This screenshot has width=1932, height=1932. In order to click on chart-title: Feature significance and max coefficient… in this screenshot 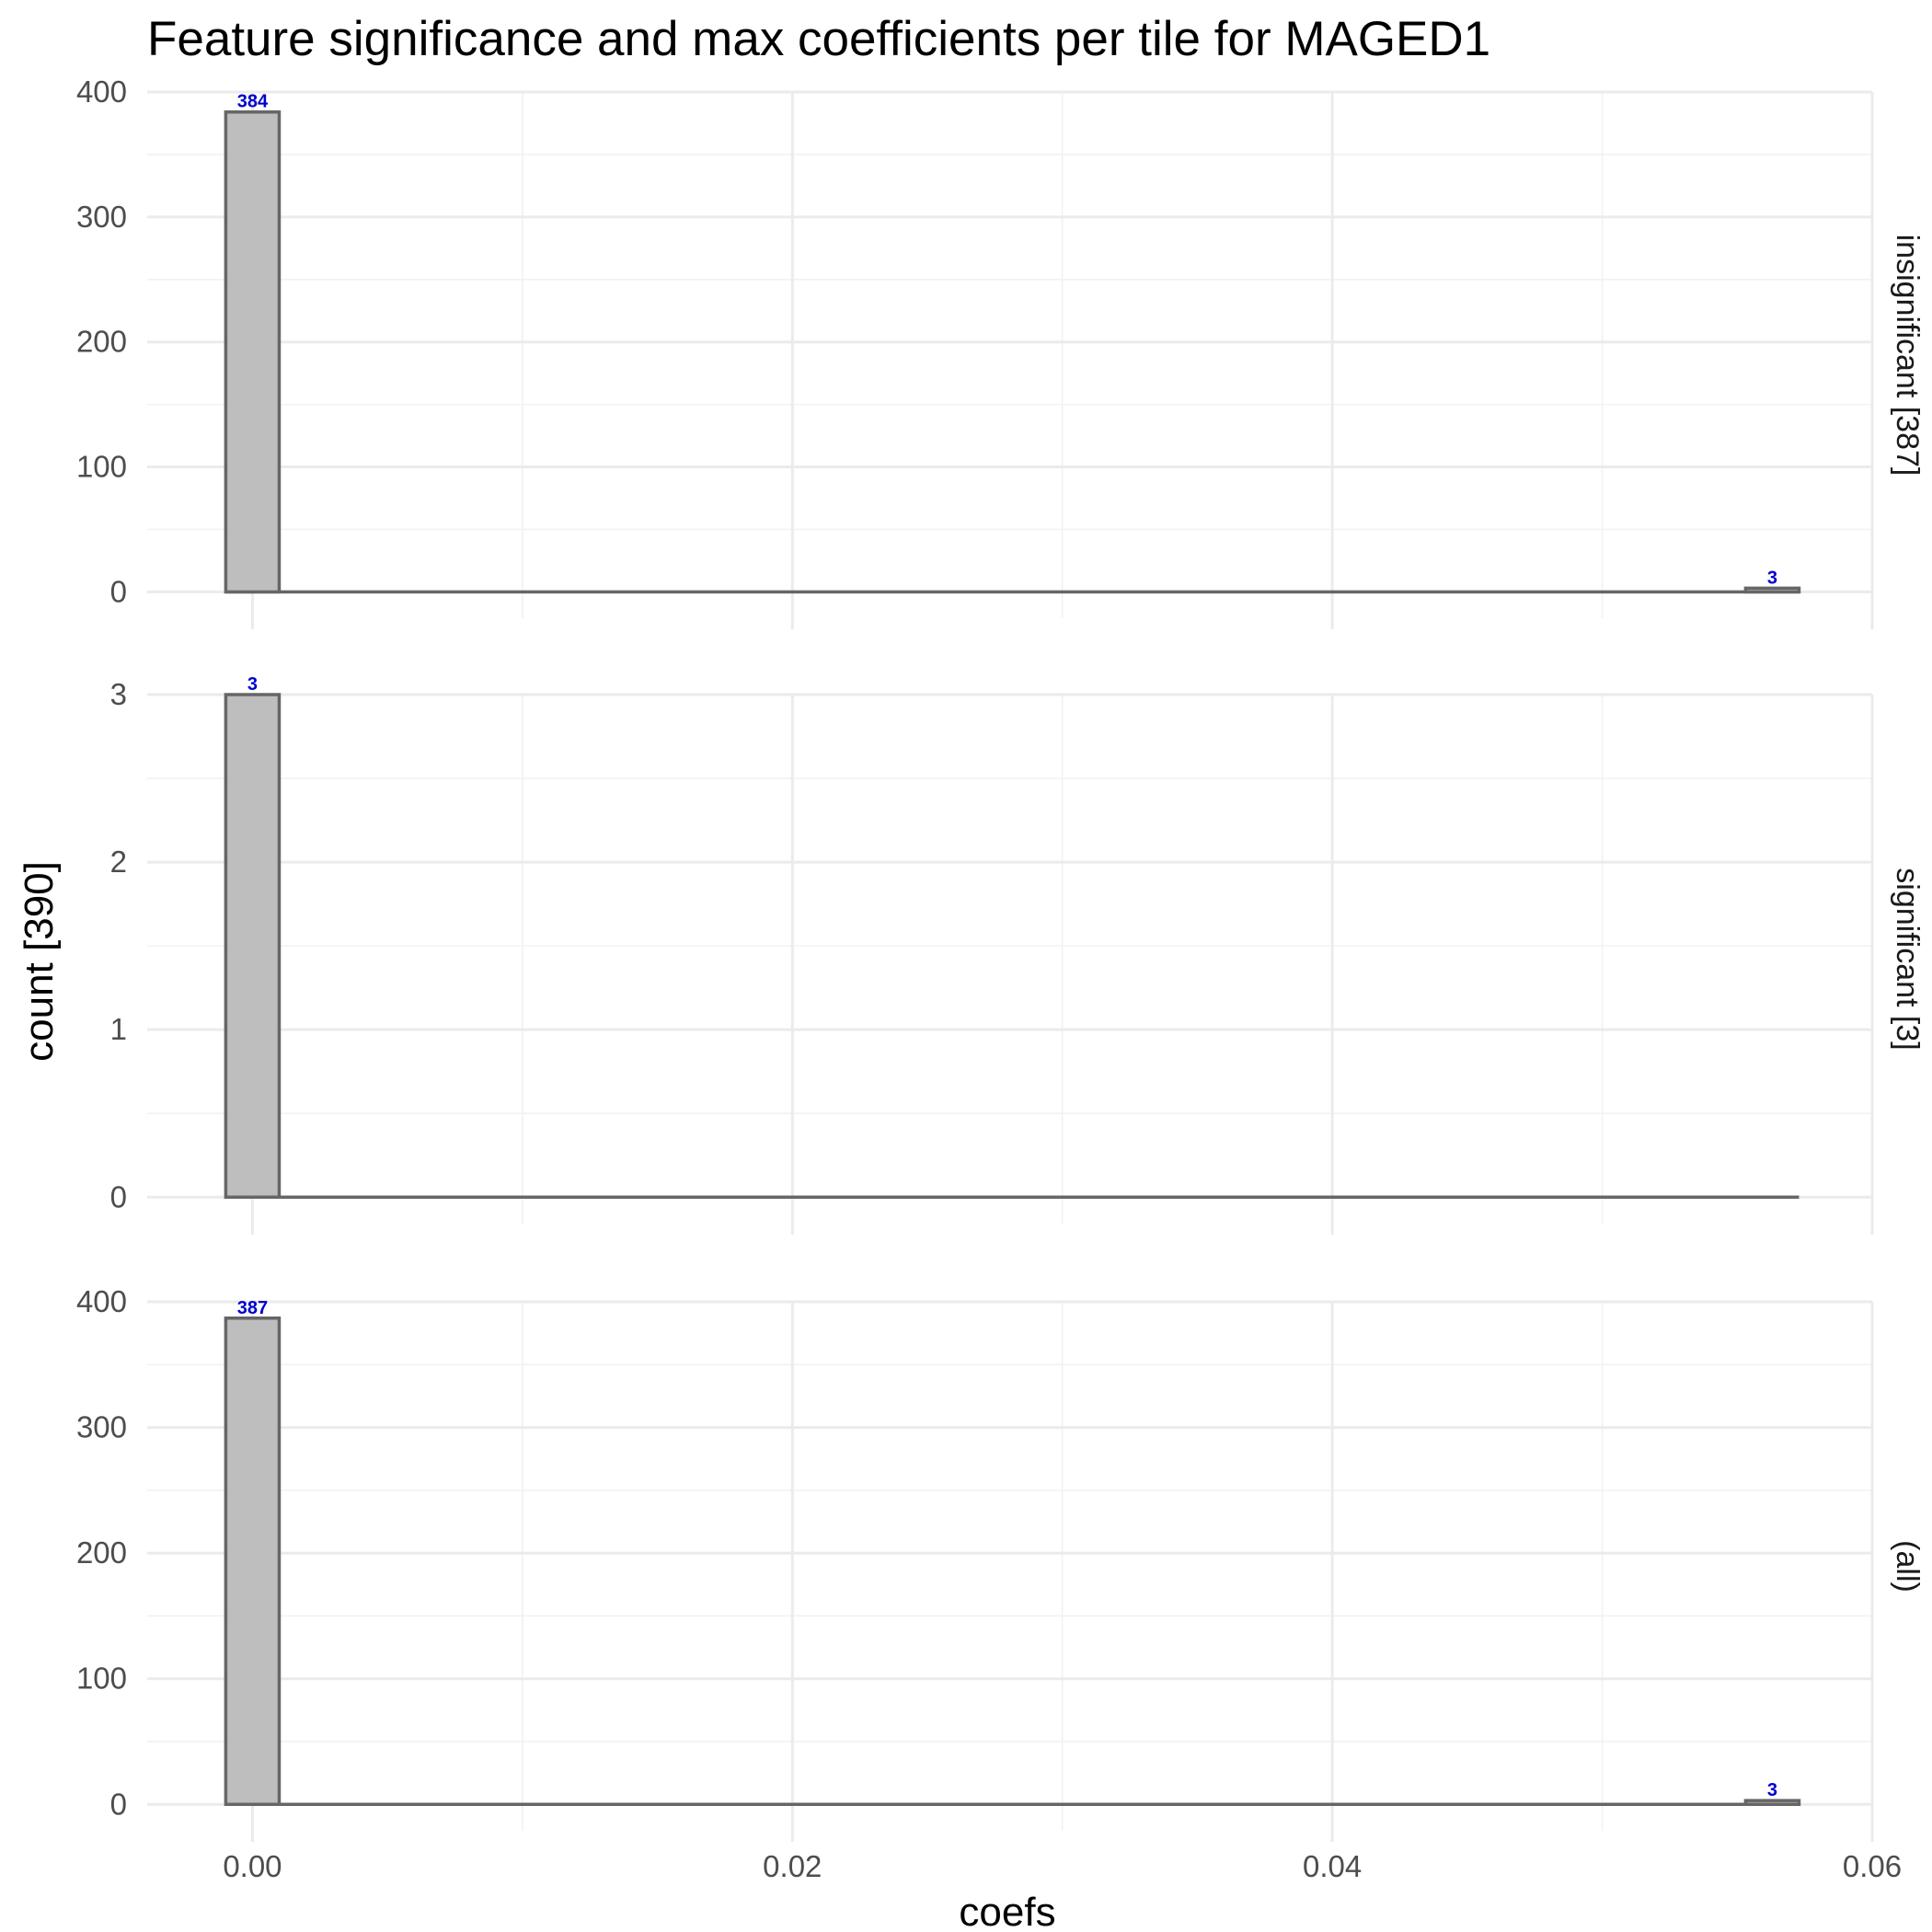, I will do `click(818, 39)`.